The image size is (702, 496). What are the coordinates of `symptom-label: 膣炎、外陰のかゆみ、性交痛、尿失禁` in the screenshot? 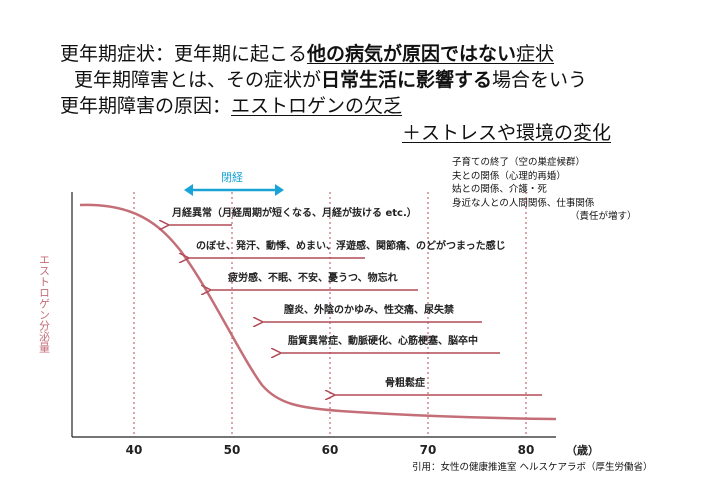 It's located at (369, 309).